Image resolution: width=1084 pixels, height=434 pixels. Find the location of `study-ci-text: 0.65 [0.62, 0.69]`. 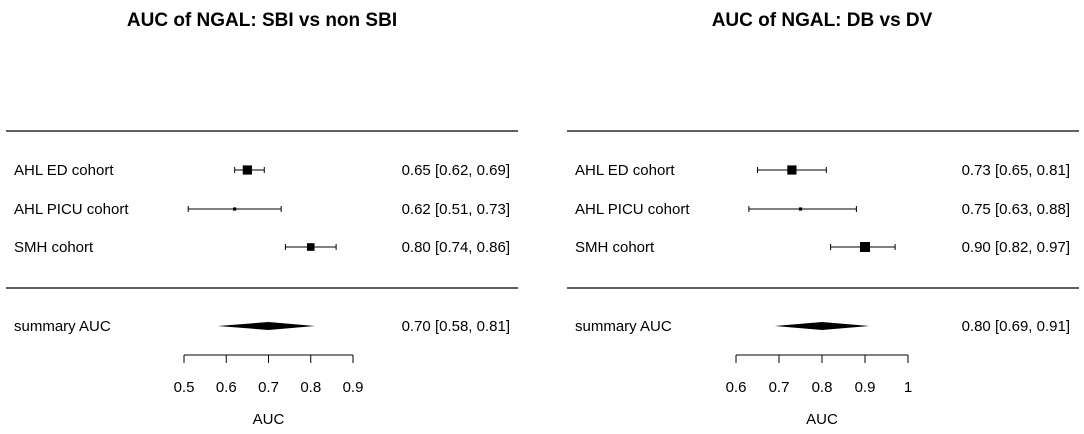

study-ci-text: 0.65 [0.62, 0.69] is located at coordinates (456, 170).